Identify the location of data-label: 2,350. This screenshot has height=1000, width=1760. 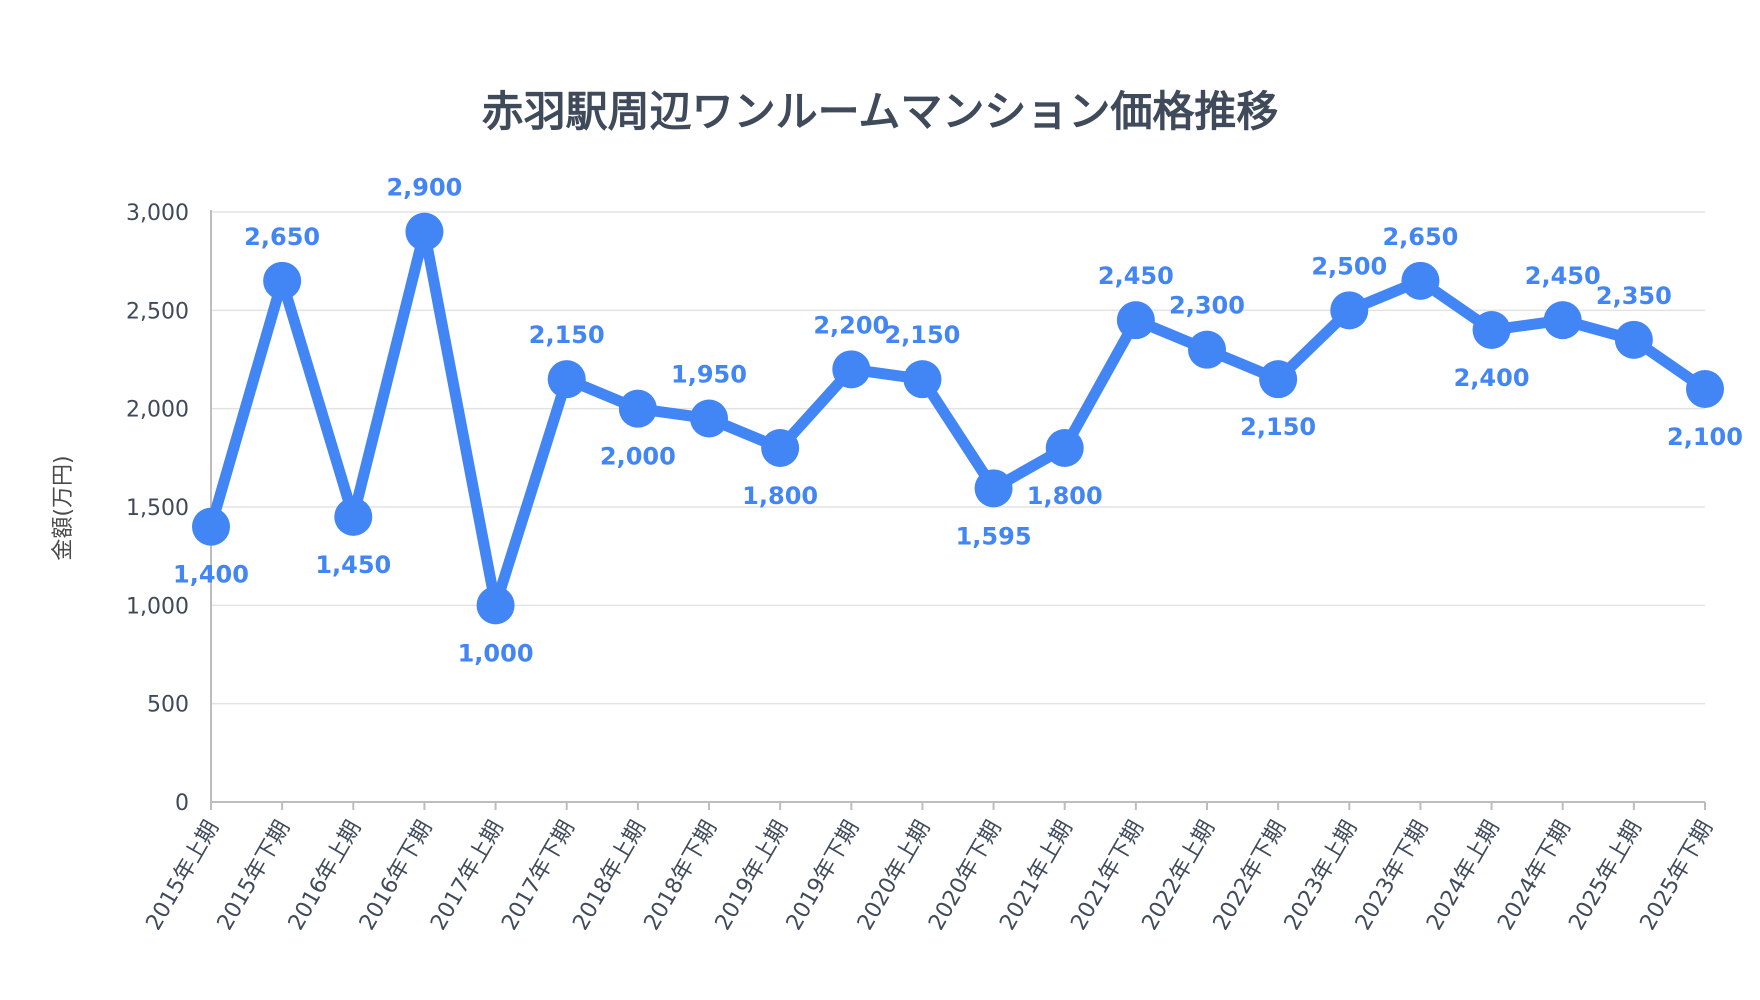
(1634, 296).